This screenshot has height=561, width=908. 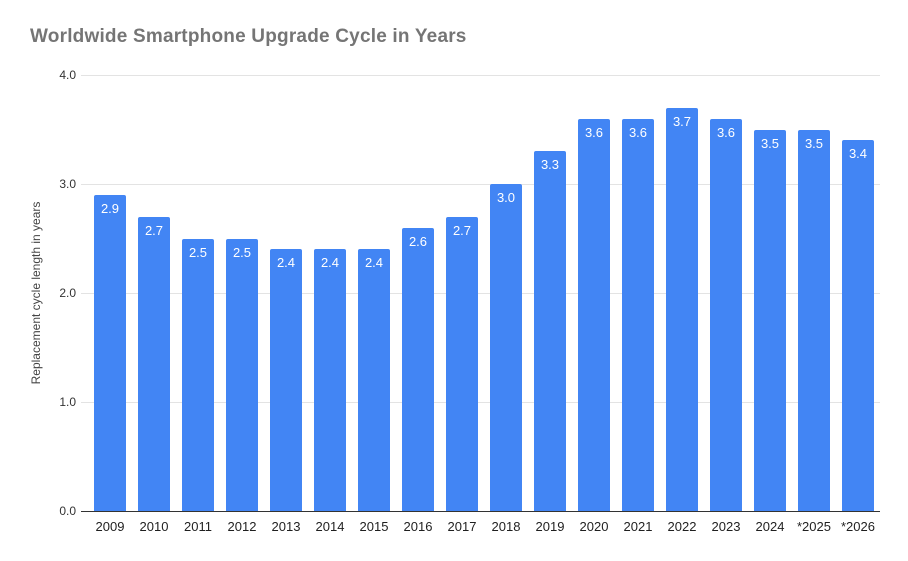 I want to click on y-axis-title: Replacement cycle length in years, so click(x=36, y=293).